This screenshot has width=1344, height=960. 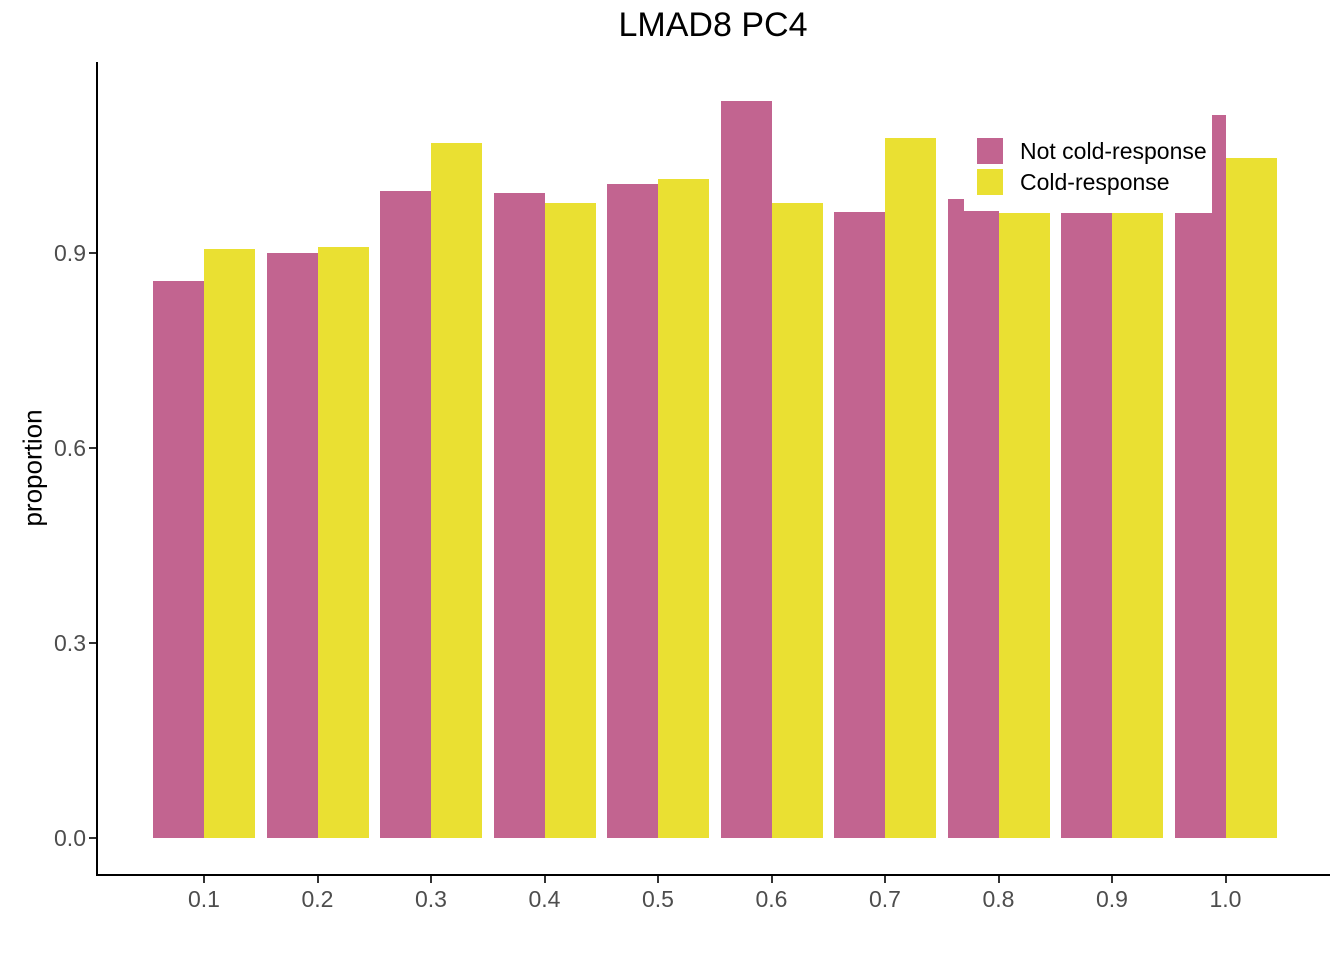 What do you see at coordinates (1137, 525) in the screenshot?
I see `bar-cold-response-0.9` at bounding box center [1137, 525].